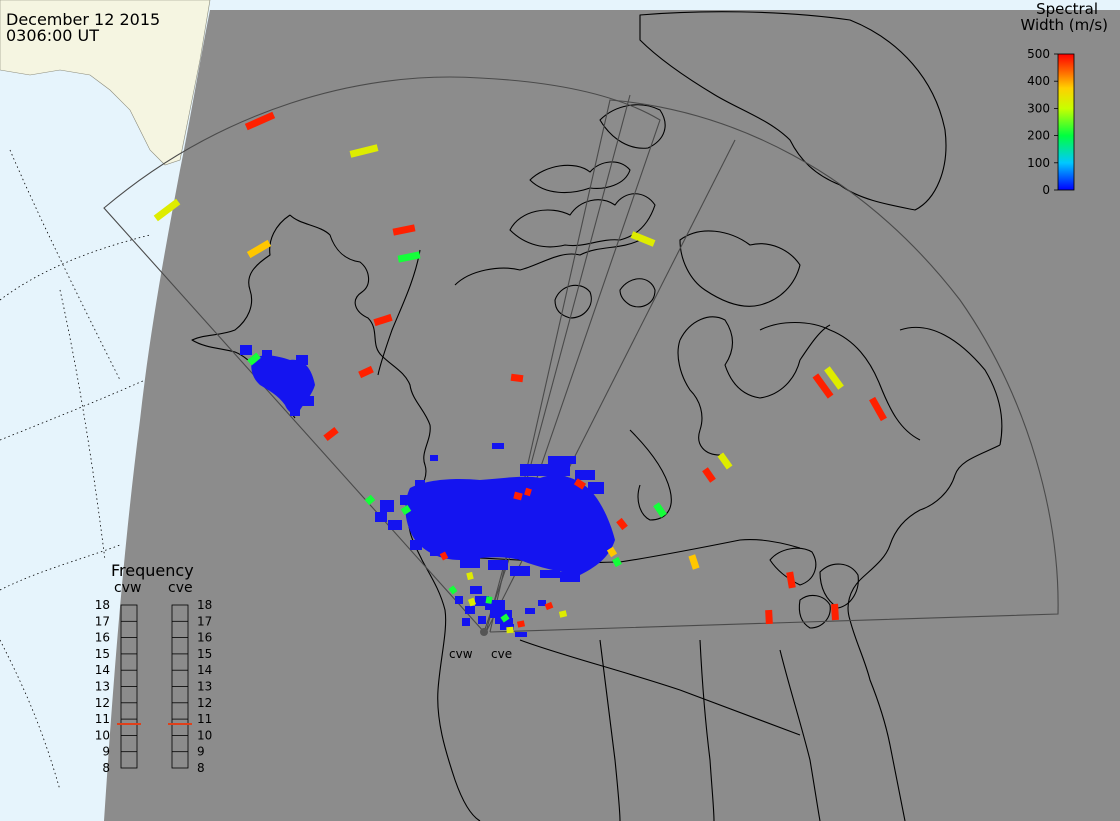  What do you see at coordinates (52, 35) in the screenshot?
I see `time-label: 0306:00 UT` at bounding box center [52, 35].